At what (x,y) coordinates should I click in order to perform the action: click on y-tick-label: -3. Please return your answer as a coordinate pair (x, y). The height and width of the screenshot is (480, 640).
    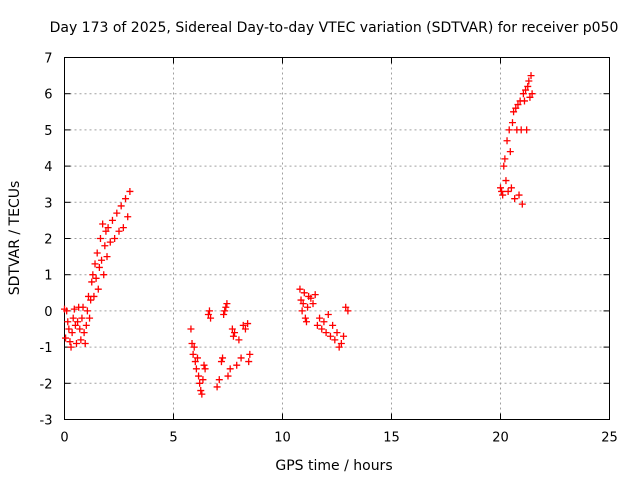
    Looking at the image, I should click on (46, 421).